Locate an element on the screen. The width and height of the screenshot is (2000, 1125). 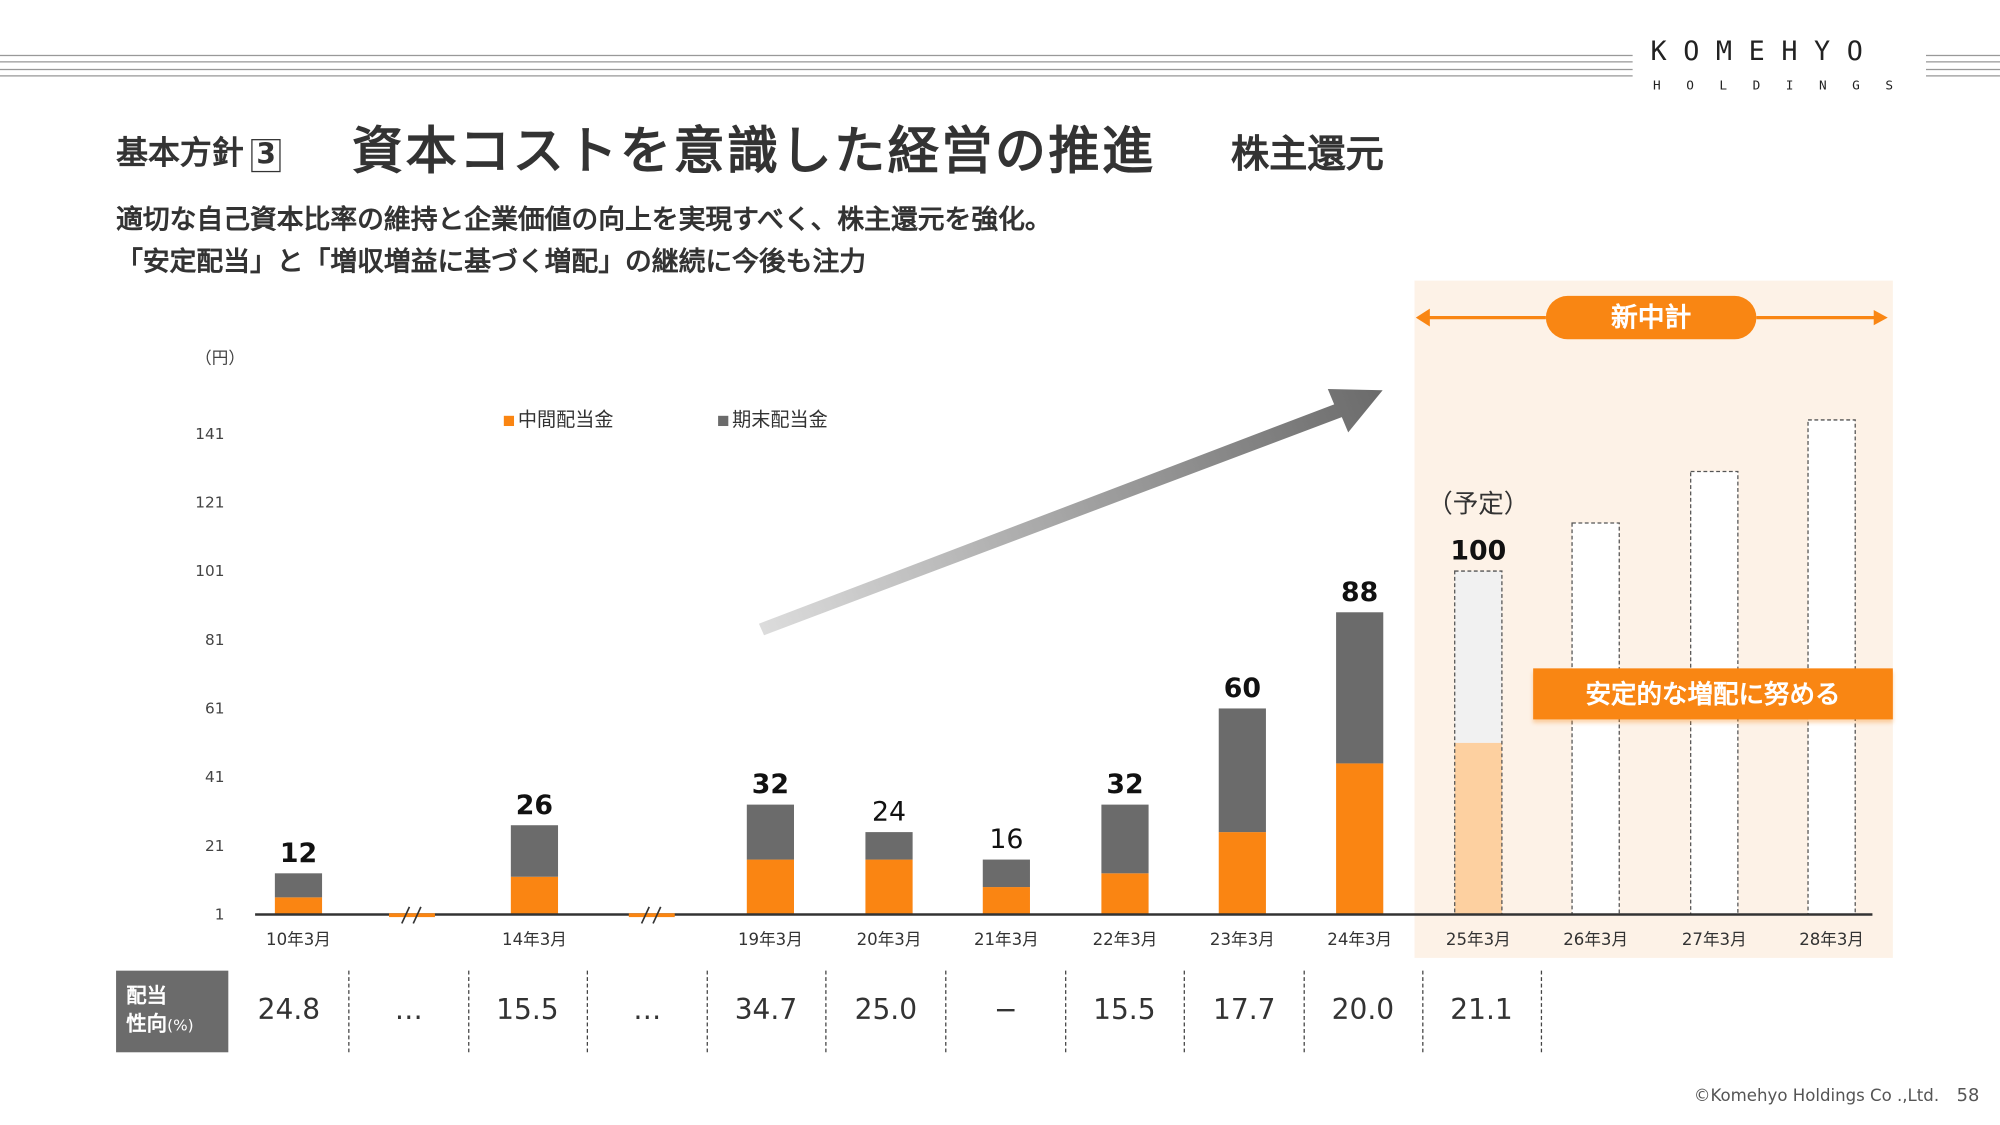
title-prefix-text: 基本方針 is located at coordinates (180, 152).